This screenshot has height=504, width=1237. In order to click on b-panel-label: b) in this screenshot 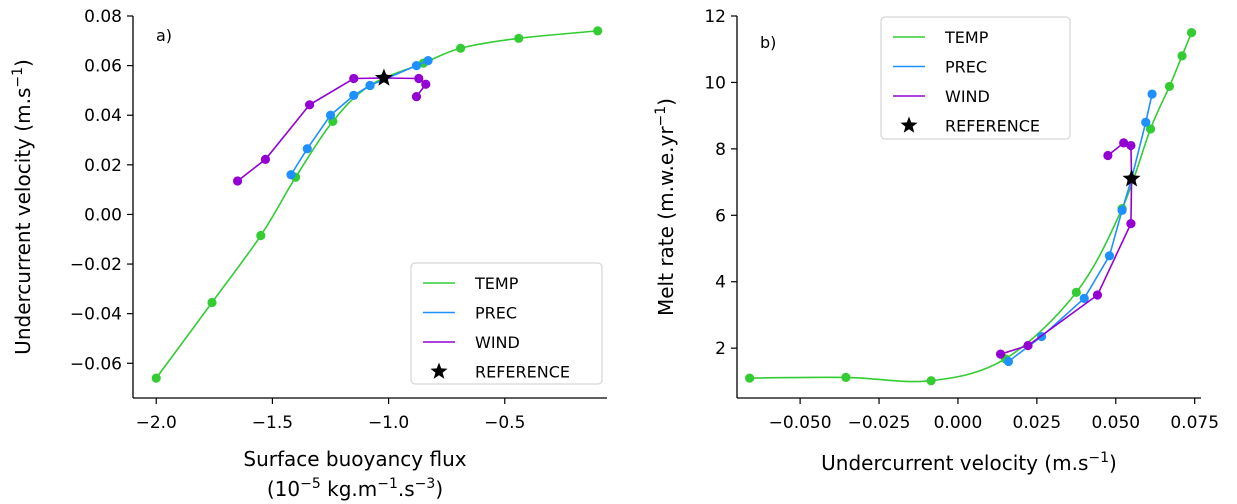, I will do `click(768, 42)`.